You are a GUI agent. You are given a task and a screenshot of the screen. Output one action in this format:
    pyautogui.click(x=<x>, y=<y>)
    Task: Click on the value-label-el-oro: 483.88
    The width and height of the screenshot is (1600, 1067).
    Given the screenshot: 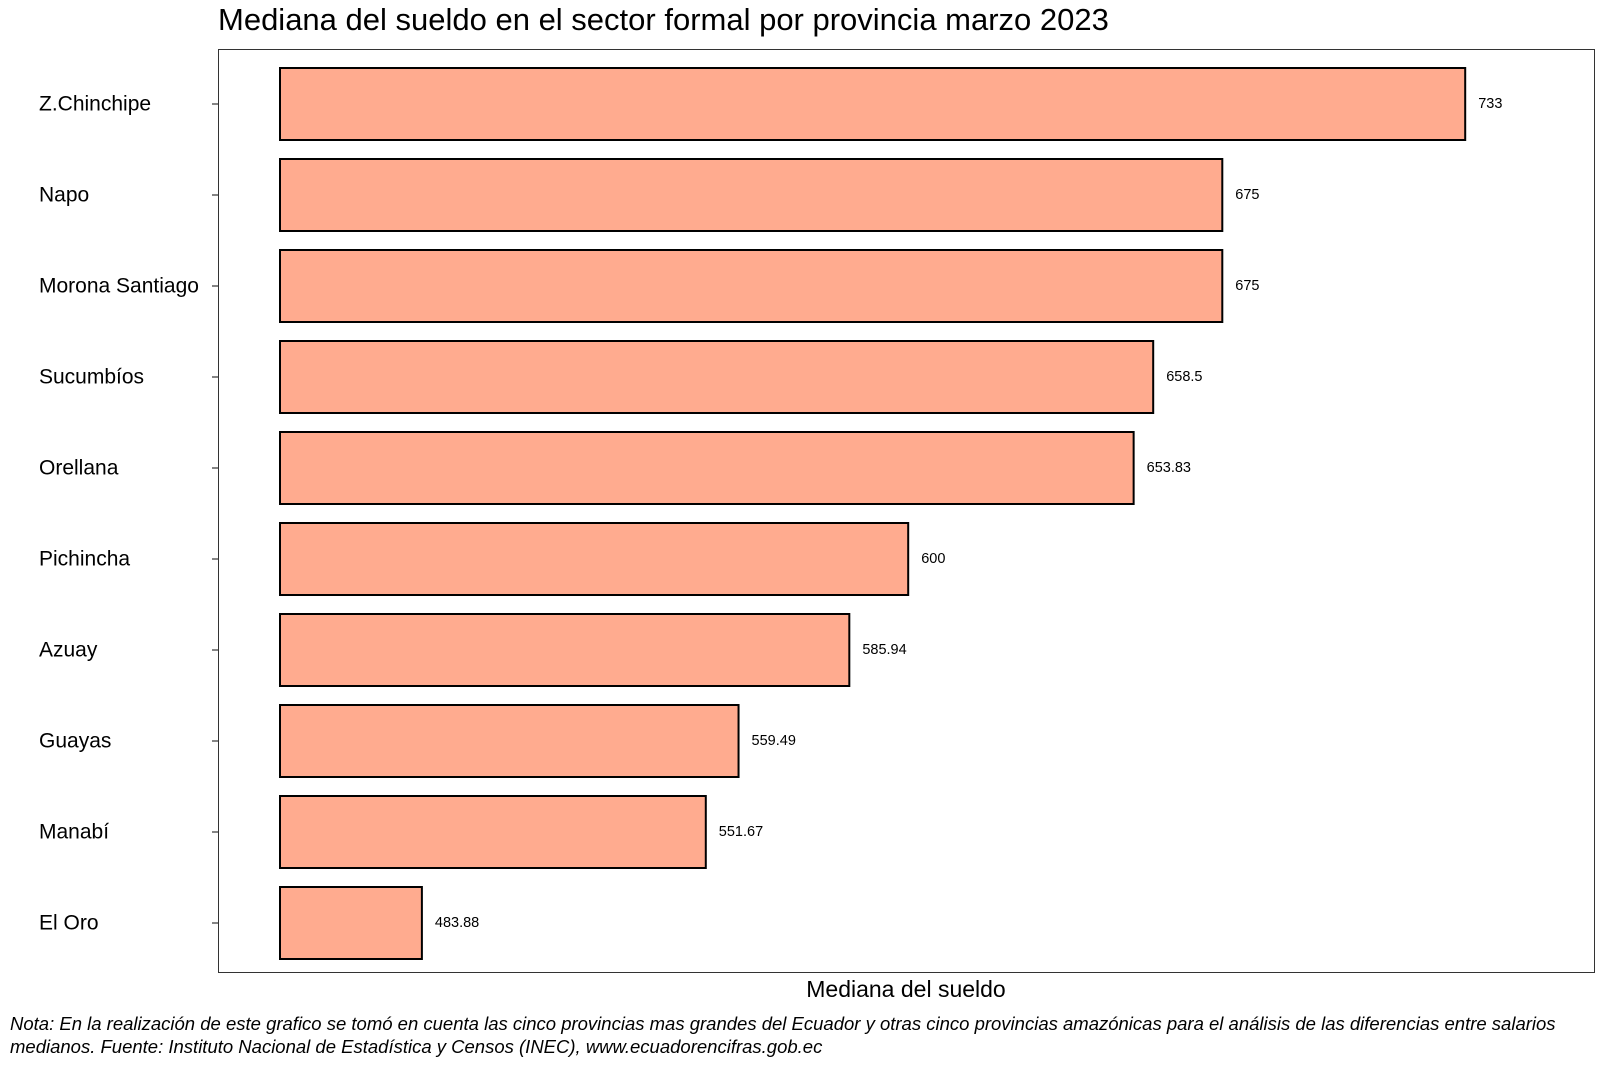 What is the action you would take?
    pyautogui.click(x=457, y=923)
    